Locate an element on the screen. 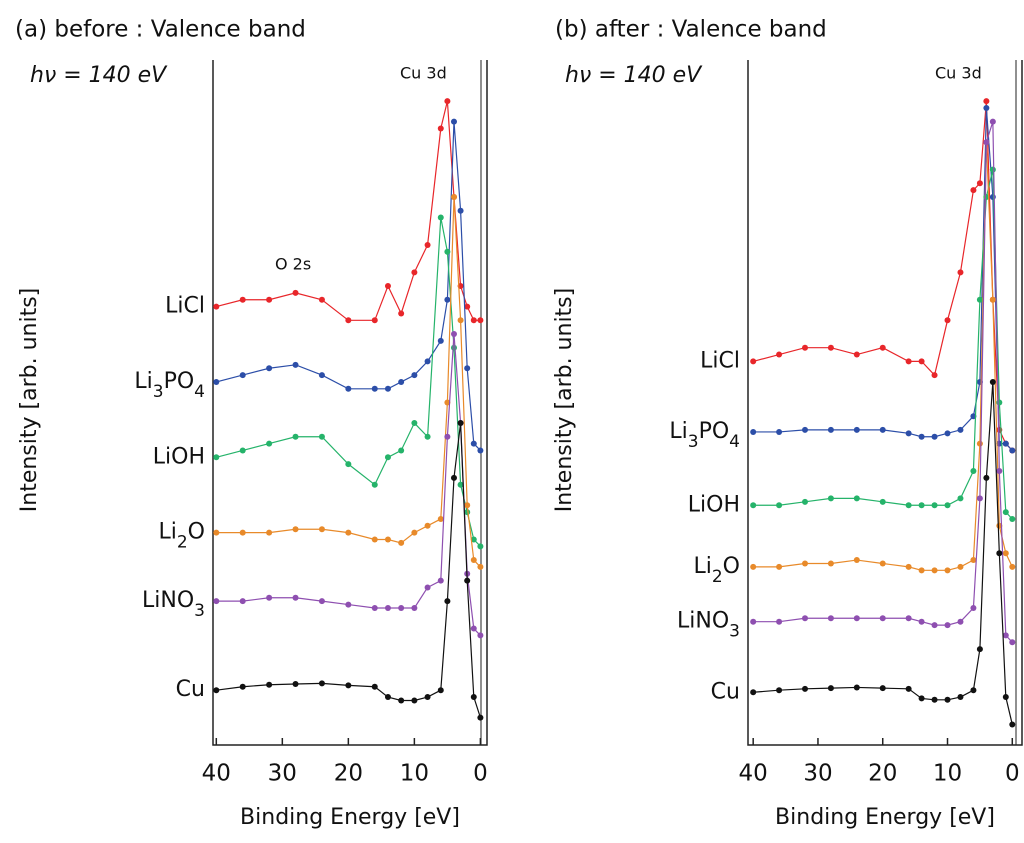  chart-title: (a) before : Valence band is located at coordinates (160, 30).